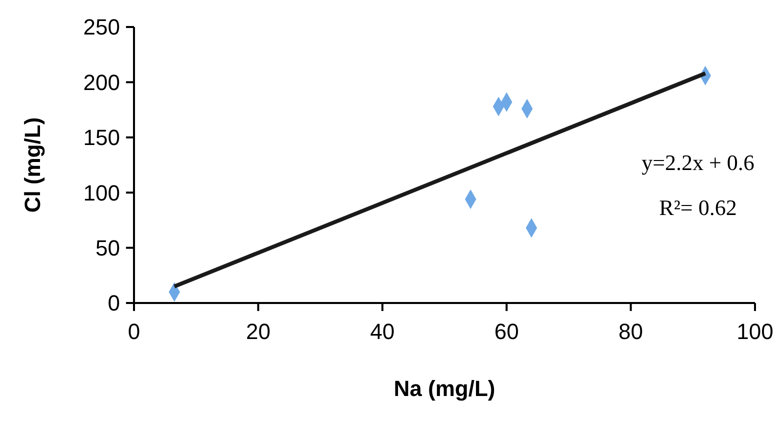  What do you see at coordinates (32, 165) in the screenshot?
I see `y-axis-title: Cl (mg/L)` at bounding box center [32, 165].